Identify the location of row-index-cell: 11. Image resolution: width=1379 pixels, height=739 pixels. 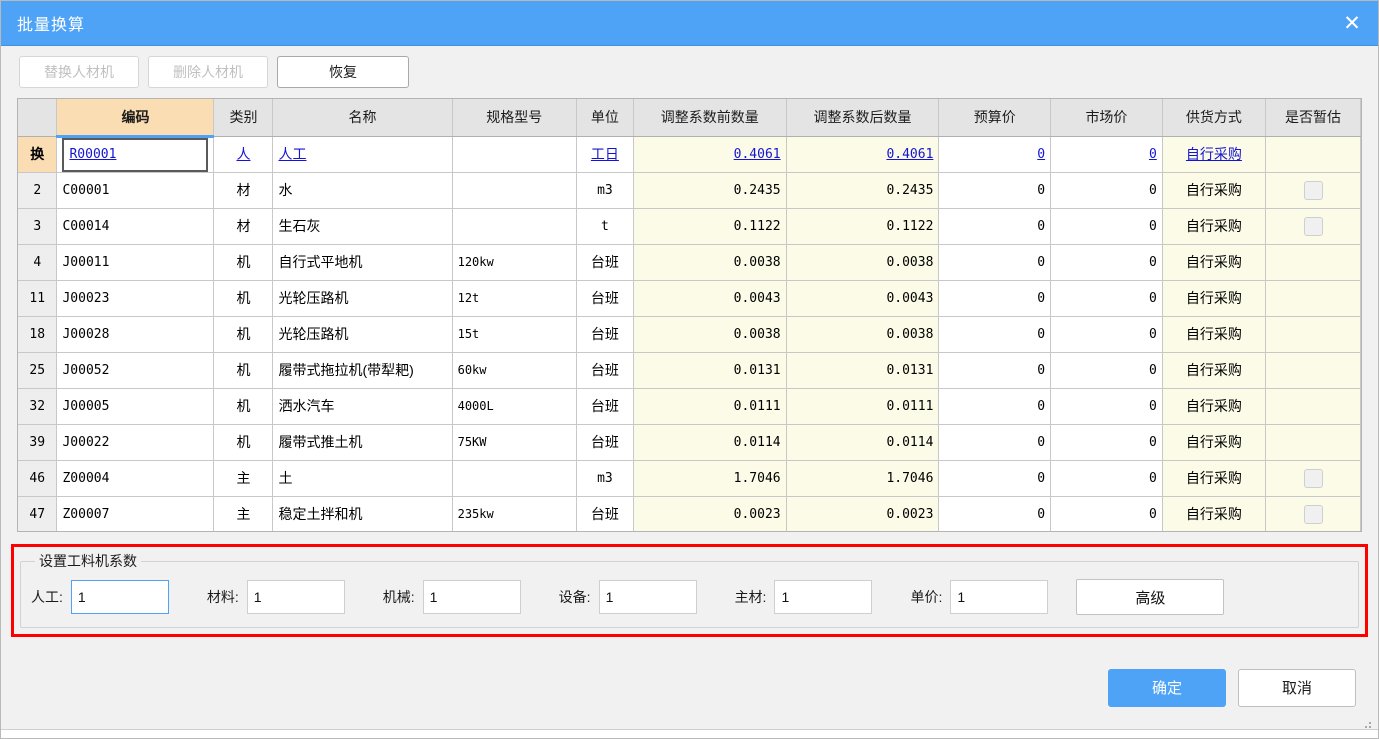
(38, 298).